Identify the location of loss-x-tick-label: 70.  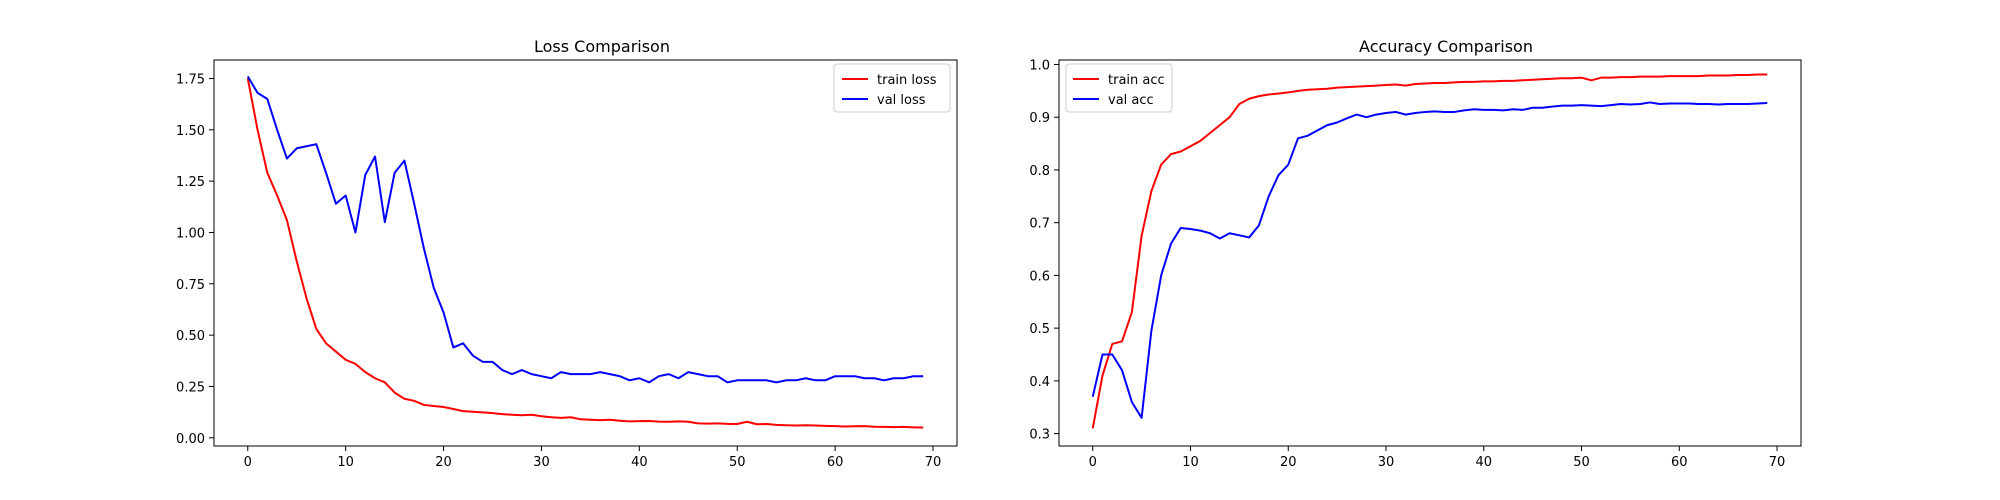
(933, 462).